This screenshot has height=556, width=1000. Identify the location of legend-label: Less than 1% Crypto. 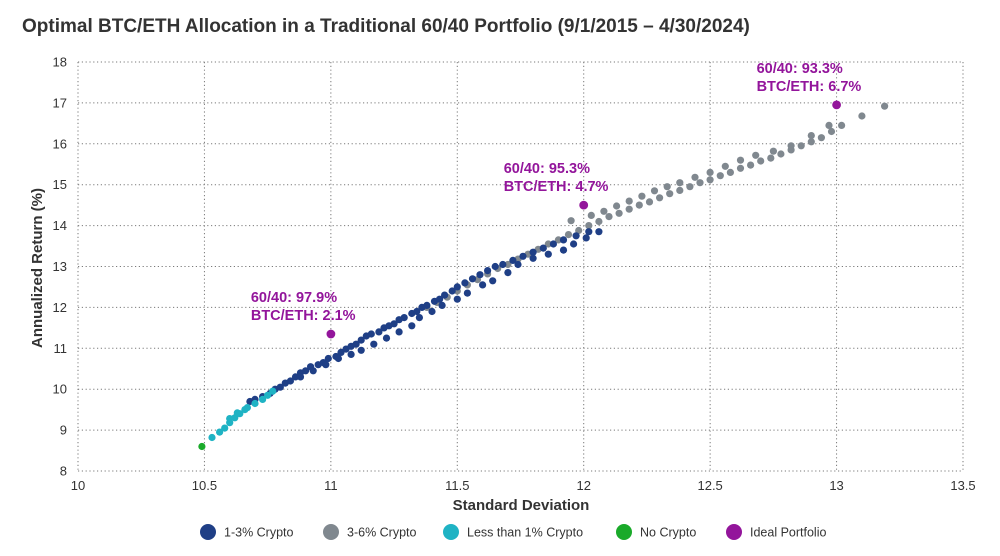
(525, 533).